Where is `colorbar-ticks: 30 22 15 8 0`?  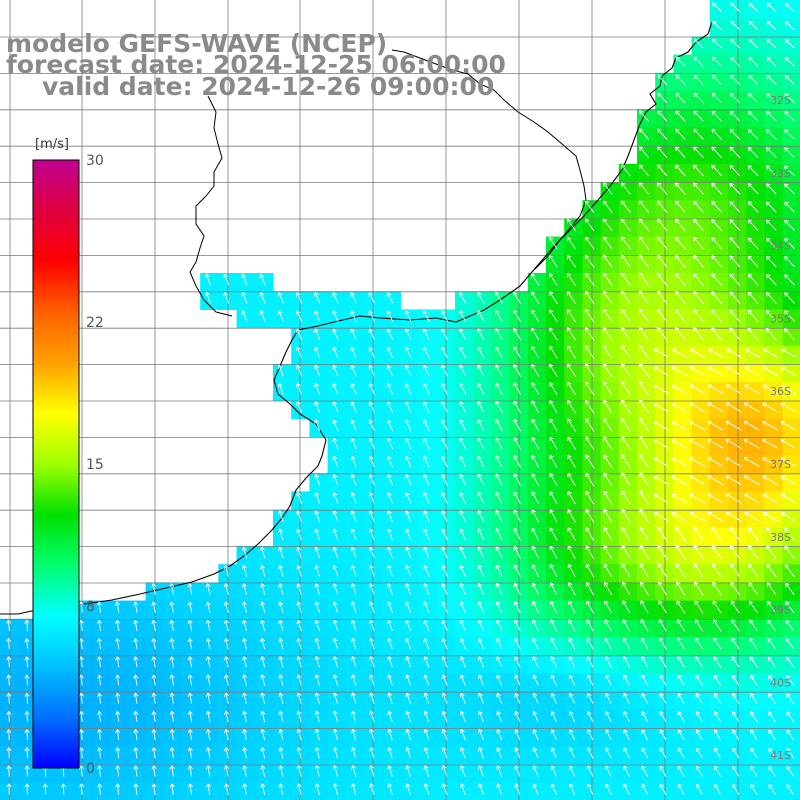
colorbar-ticks: 30 22 15 8 0 is located at coordinates (95, 465).